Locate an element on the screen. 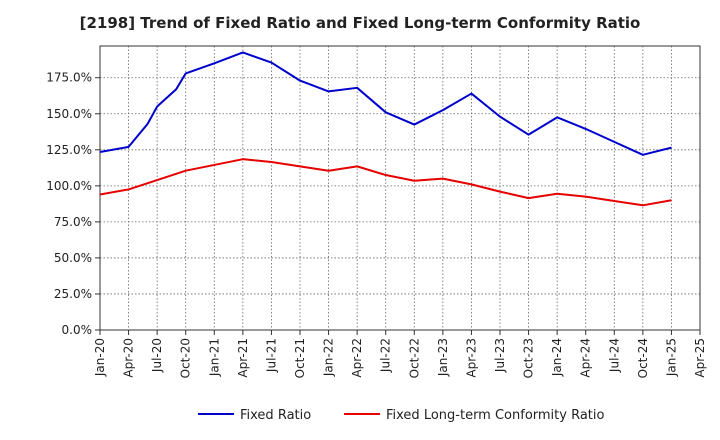  x-tick-label: Apr-20 is located at coordinates (129, 358).